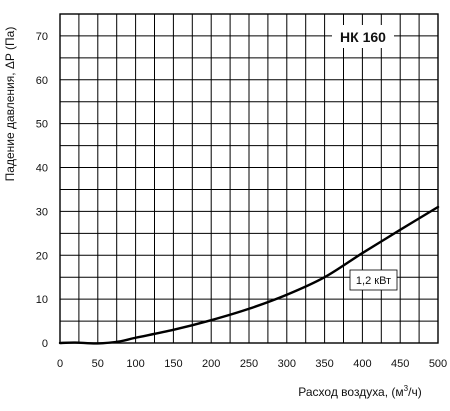 Image resolution: width=450 pixels, height=411 pixels. What do you see at coordinates (42, 300) in the screenshot?
I see `y-tick-label: 10` at bounding box center [42, 300].